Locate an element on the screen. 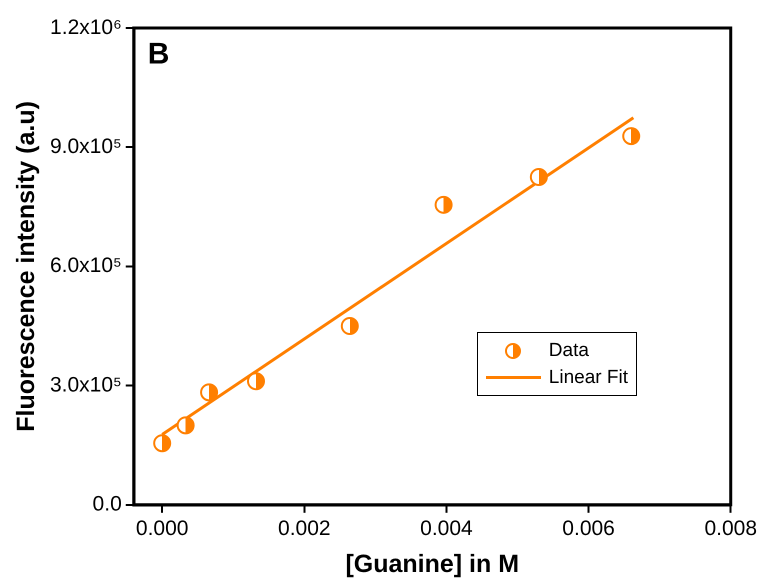 The width and height of the screenshot is (761, 588). x-tick-label: 0.002 is located at coordinates (304, 528).